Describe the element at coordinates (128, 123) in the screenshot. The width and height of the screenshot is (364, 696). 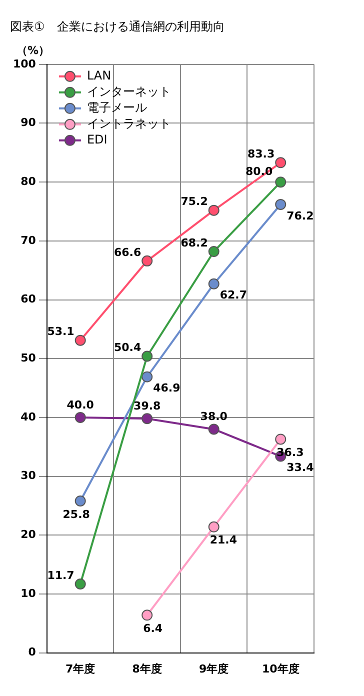
I see `legend-label: イントラネット` at that location.